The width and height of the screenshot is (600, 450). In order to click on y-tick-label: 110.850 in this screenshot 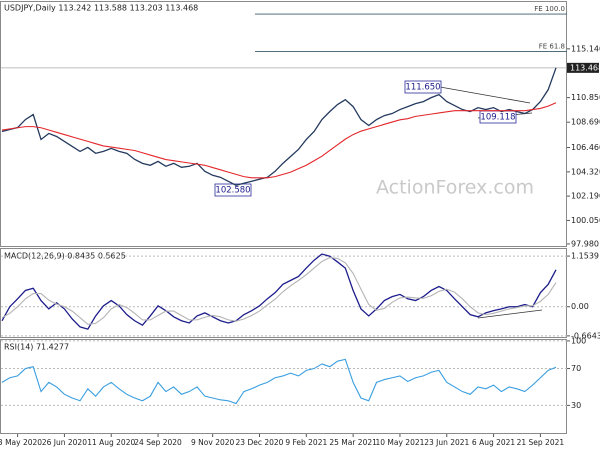, I will do `click(585, 97)`.